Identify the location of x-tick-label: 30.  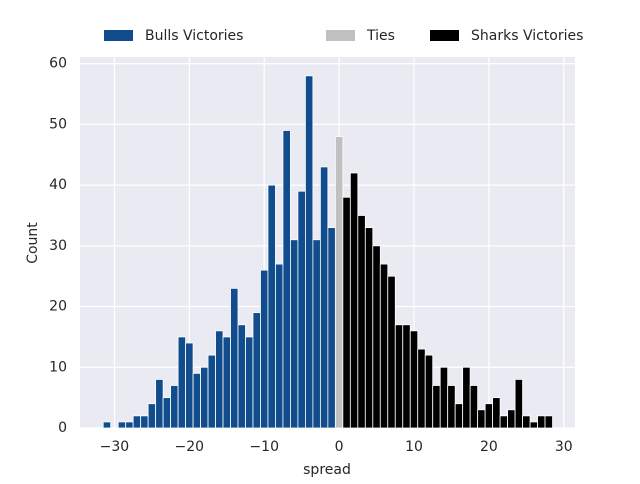
(564, 447).